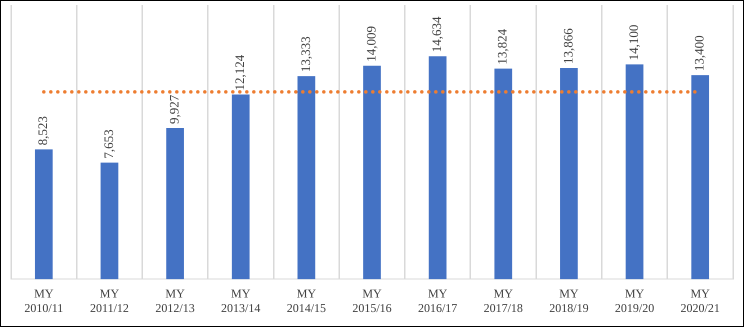  I want to click on x-tick-label: MY 2013/14, so click(240, 300).